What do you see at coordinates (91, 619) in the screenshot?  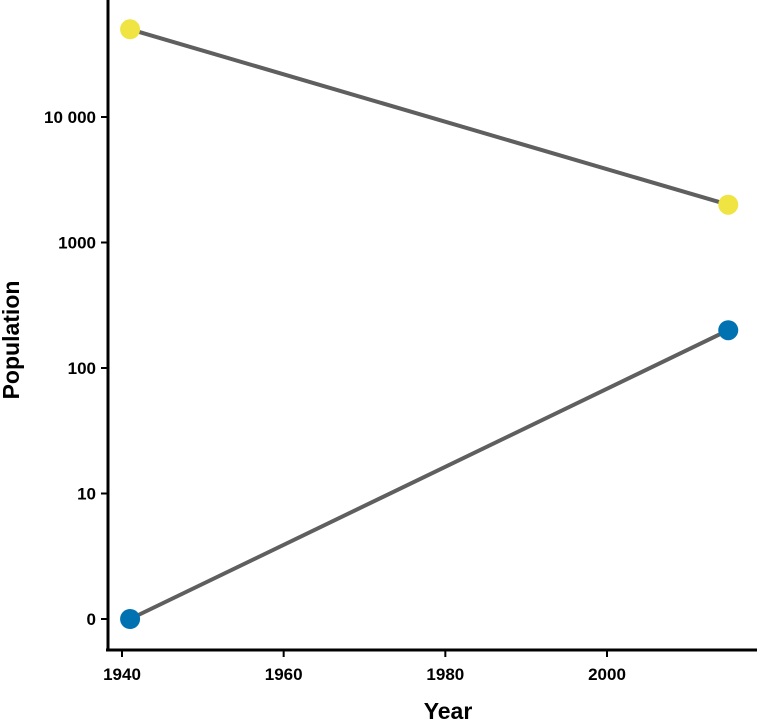 I see `y-tick-label: 0` at bounding box center [91, 619].